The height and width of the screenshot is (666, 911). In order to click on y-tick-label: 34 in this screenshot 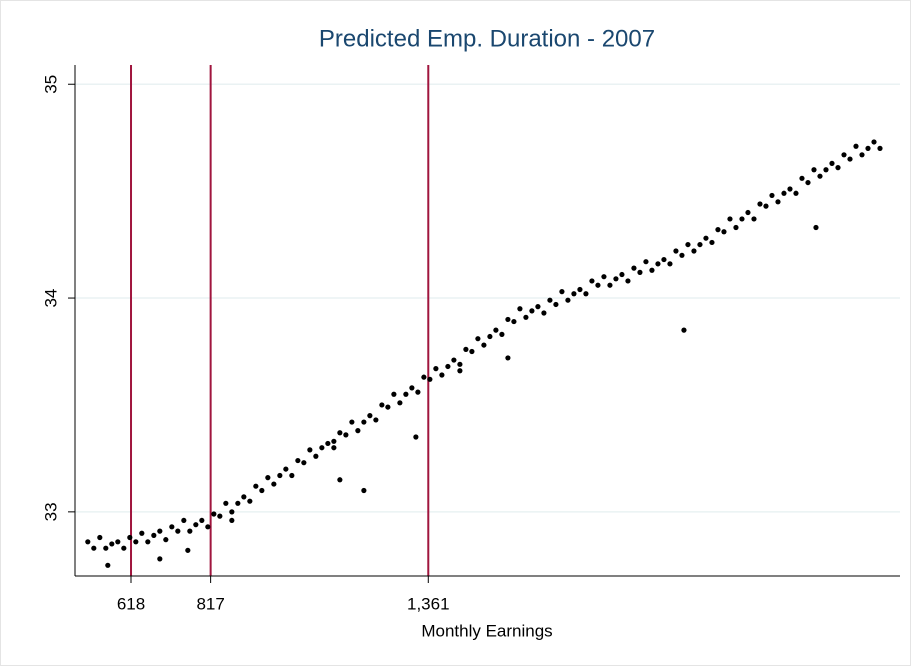, I will do `click(50, 298)`.